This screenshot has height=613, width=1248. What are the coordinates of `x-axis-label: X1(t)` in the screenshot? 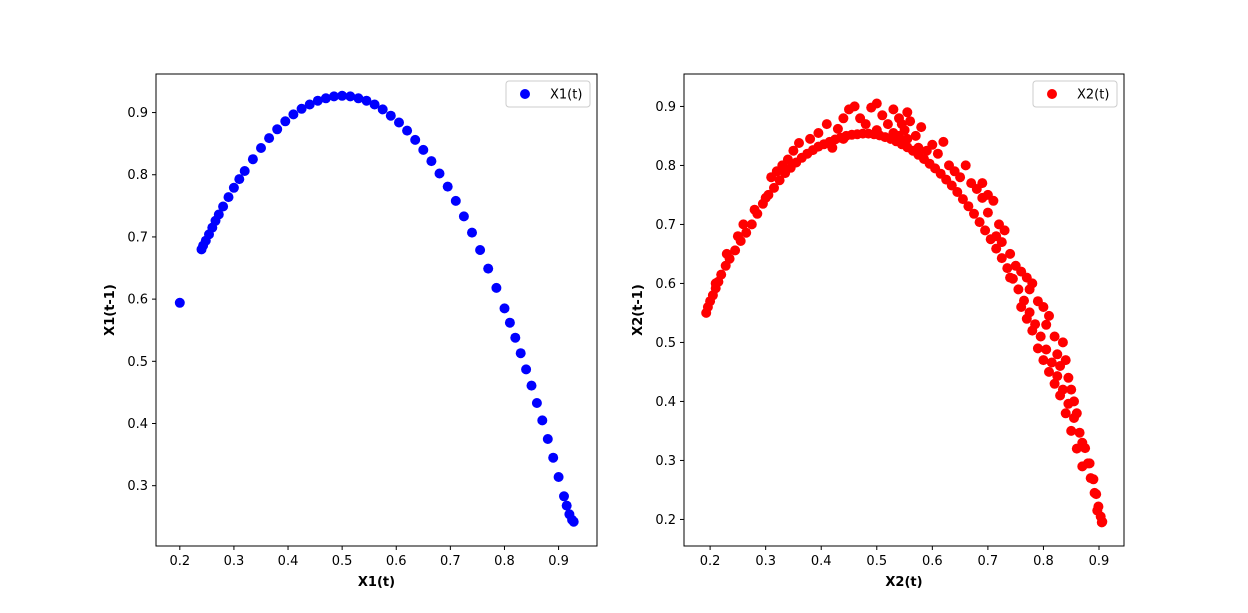 It's located at (376, 582).